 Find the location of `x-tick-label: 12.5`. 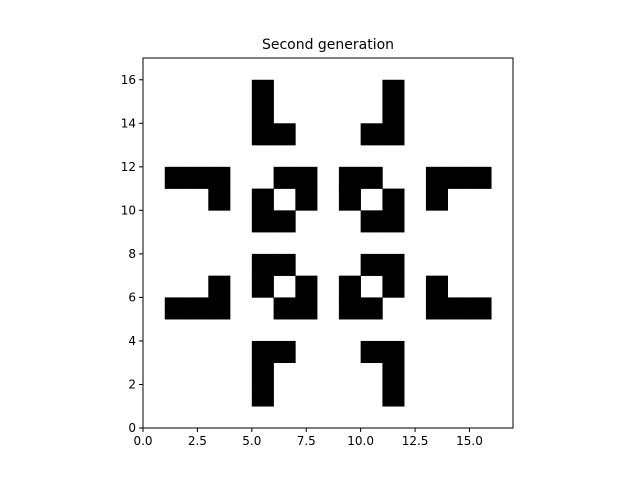

x-tick-label: 12.5 is located at coordinates (415, 441).